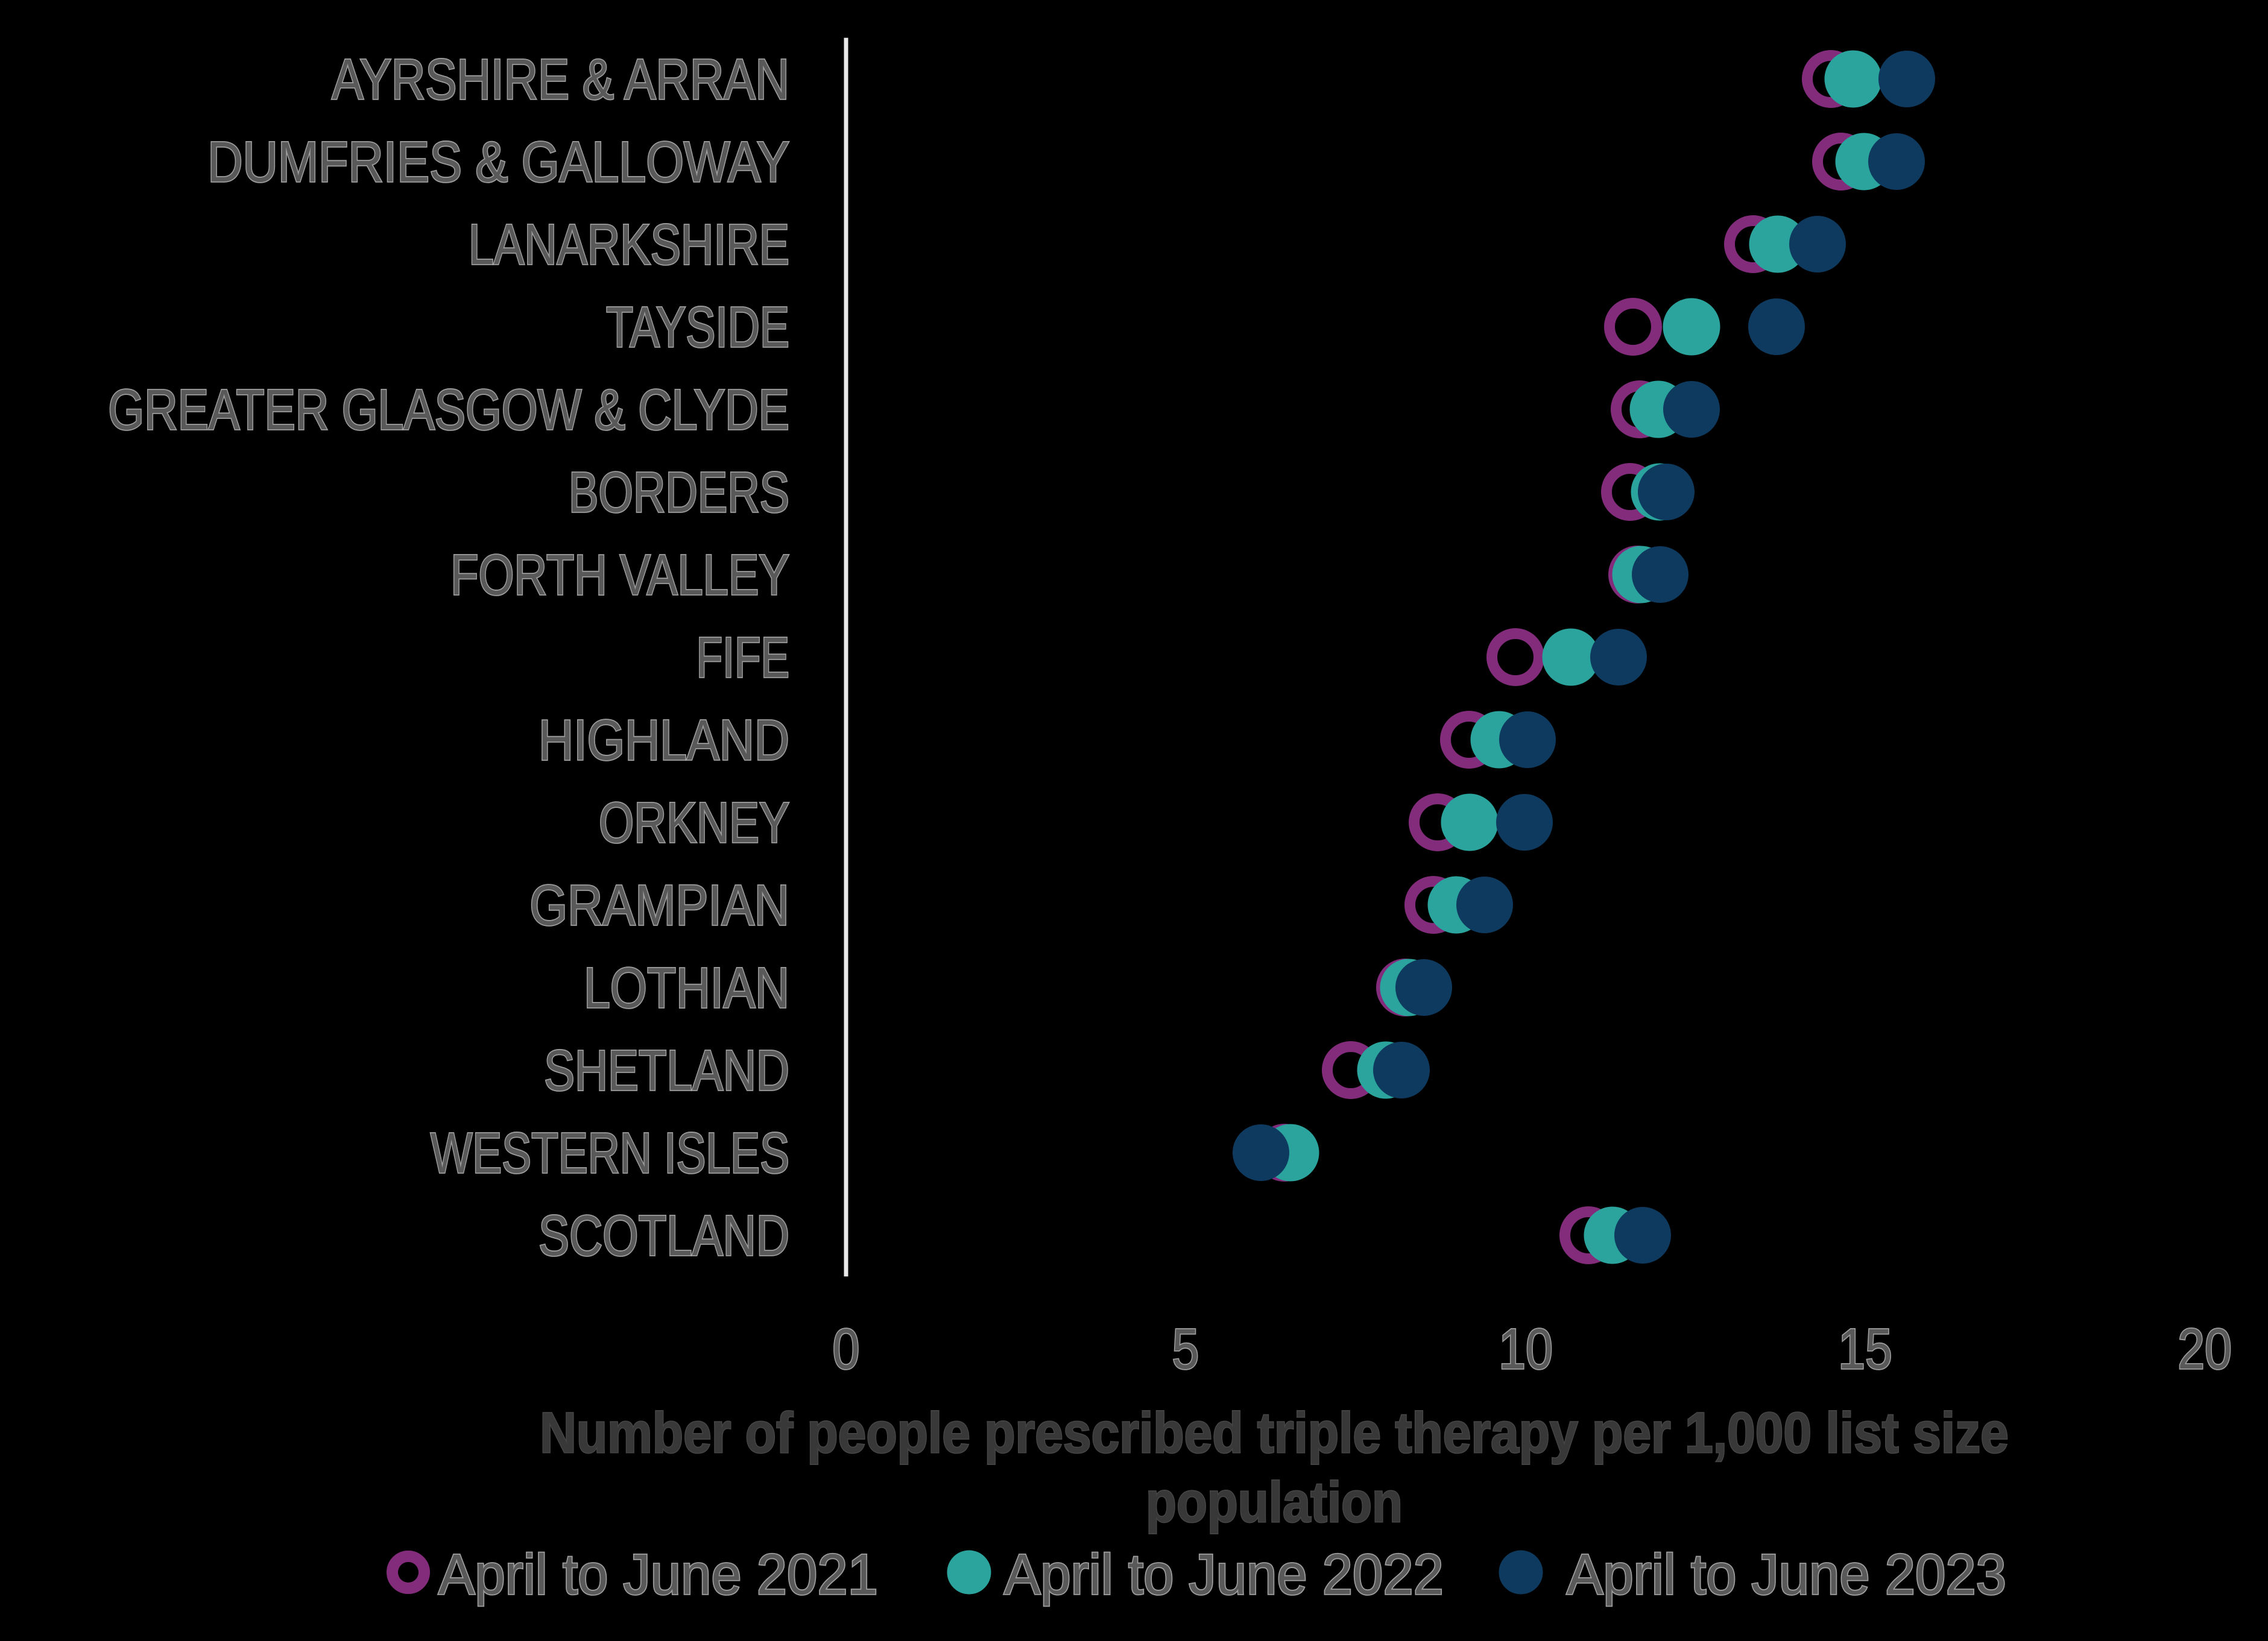  What do you see at coordinates (498, 162) in the screenshot?
I see `svg-text: DUMFRIES & GALLOWAY` at bounding box center [498, 162].